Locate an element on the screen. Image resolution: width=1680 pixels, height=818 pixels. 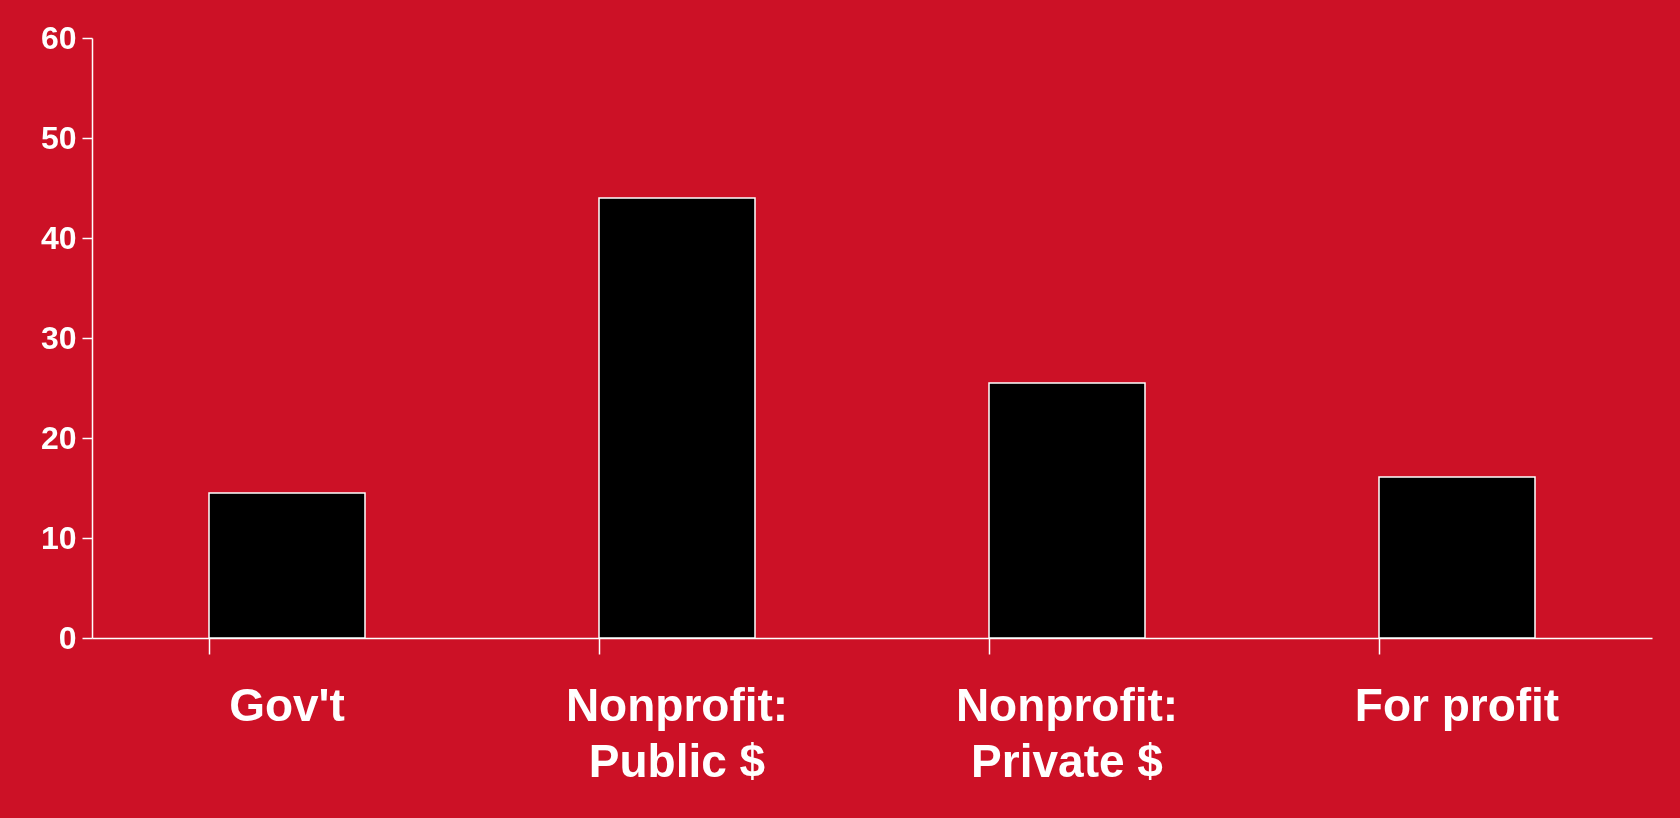
x-tick-label: Gov't is located at coordinates (287, 704).